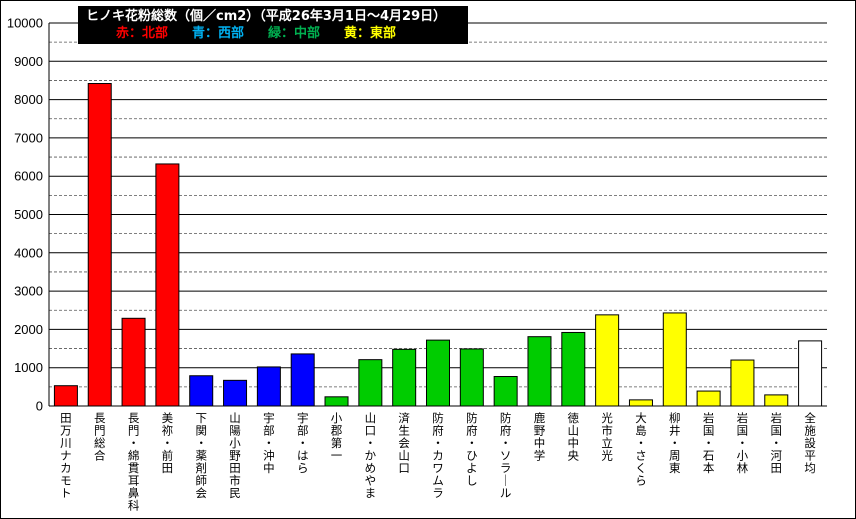 This screenshot has width=856, height=519. Describe the element at coordinates (709, 443) in the screenshot. I see `x-tick-label: 岩国・石本` at that location.